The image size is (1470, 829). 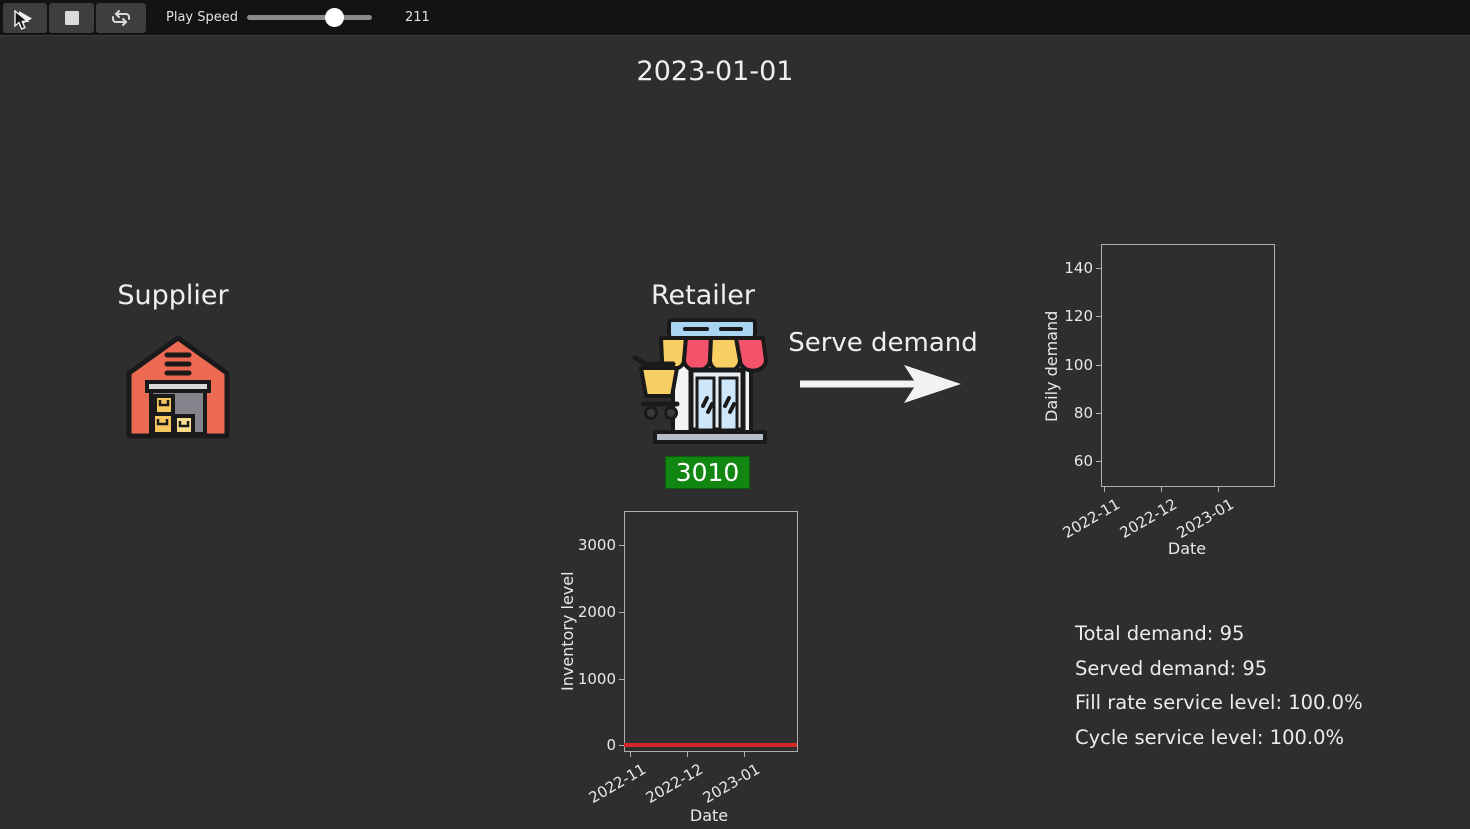 What do you see at coordinates (883, 343) in the screenshot?
I see `serve-demand-label: Serve demand` at bounding box center [883, 343].